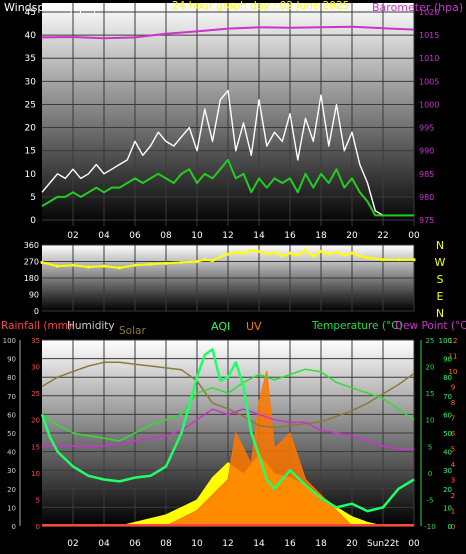 This screenshot has width=466, height=554. I want to click on temp-tick-label: -10, so click(429, 527).